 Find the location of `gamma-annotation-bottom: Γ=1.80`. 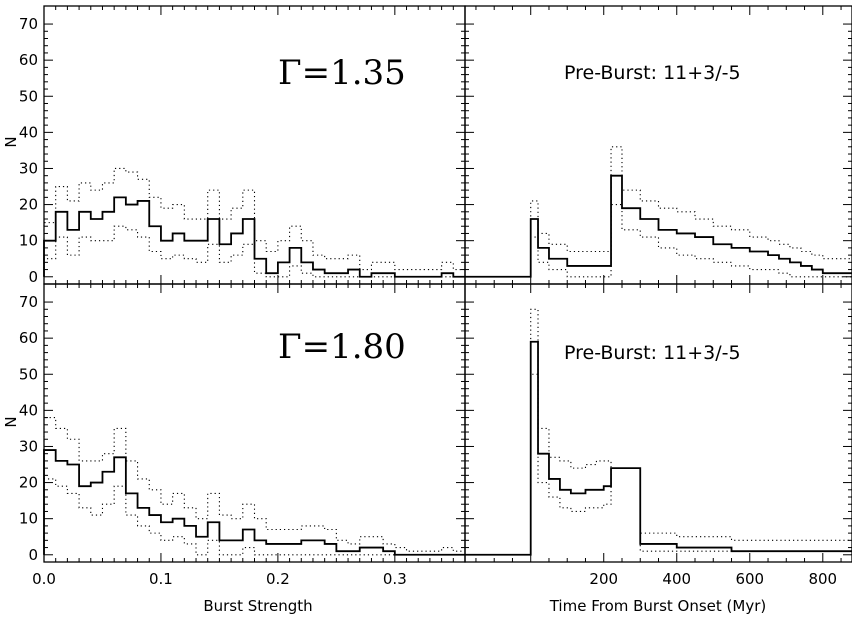

gamma-annotation-bottom: Γ=1.80 is located at coordinates (342, 347).